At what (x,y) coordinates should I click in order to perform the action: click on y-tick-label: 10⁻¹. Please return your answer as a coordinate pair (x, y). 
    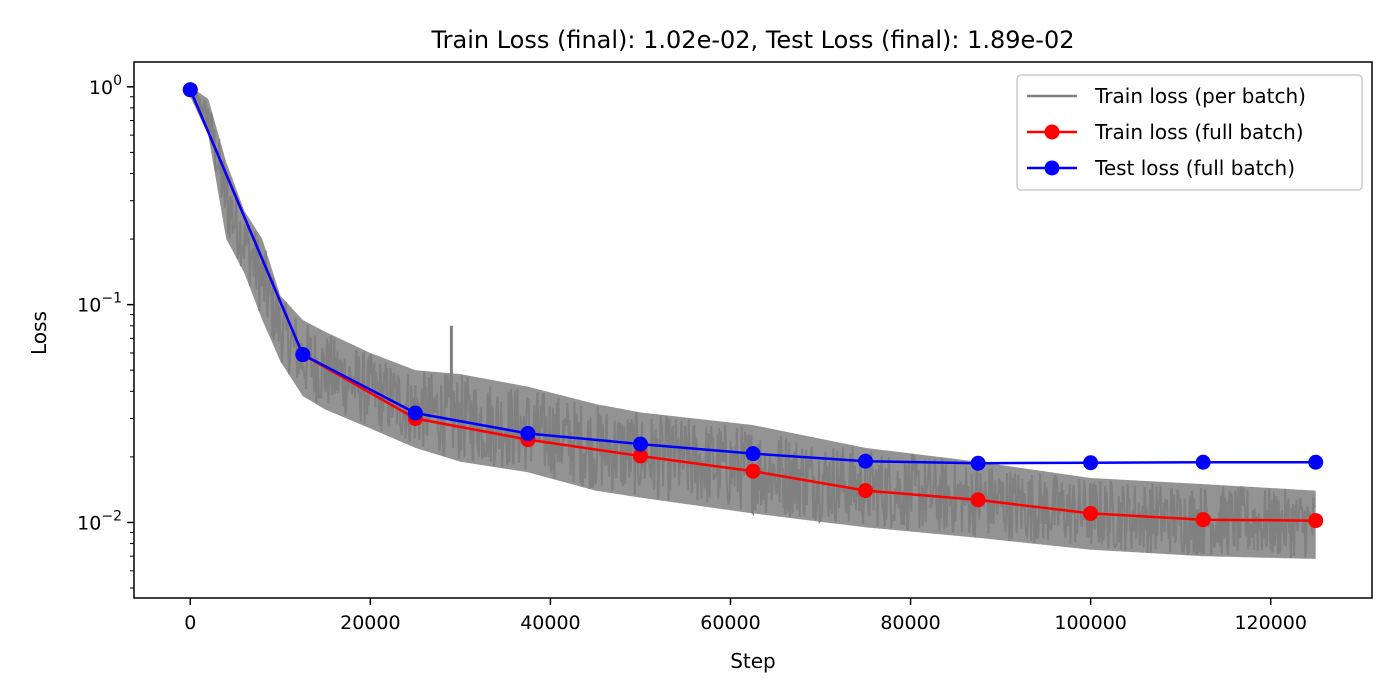
    Looking at the image, I should click on (99, 304).